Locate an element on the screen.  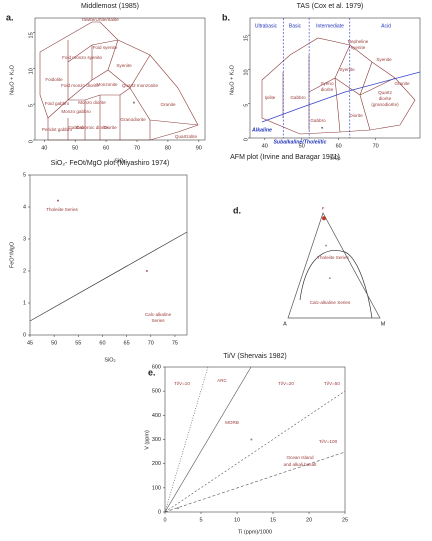
annotation: Foid monzo diorite is located at coordinates (80, 85).